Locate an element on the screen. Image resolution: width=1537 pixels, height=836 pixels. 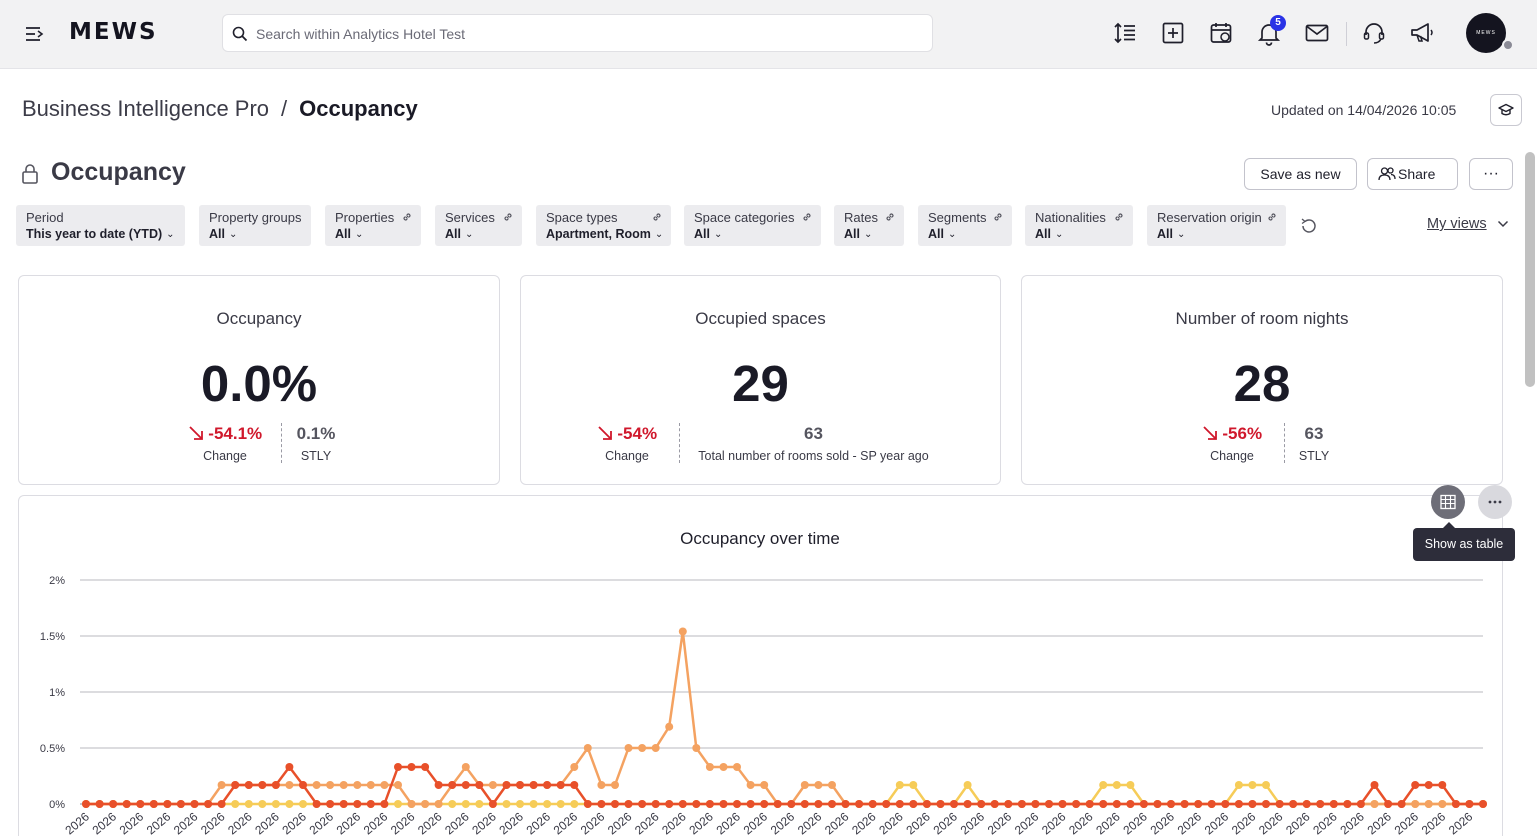
filter-reservation-origin: Reservation origin All ⌄ is located at coordinates (1216, 225).